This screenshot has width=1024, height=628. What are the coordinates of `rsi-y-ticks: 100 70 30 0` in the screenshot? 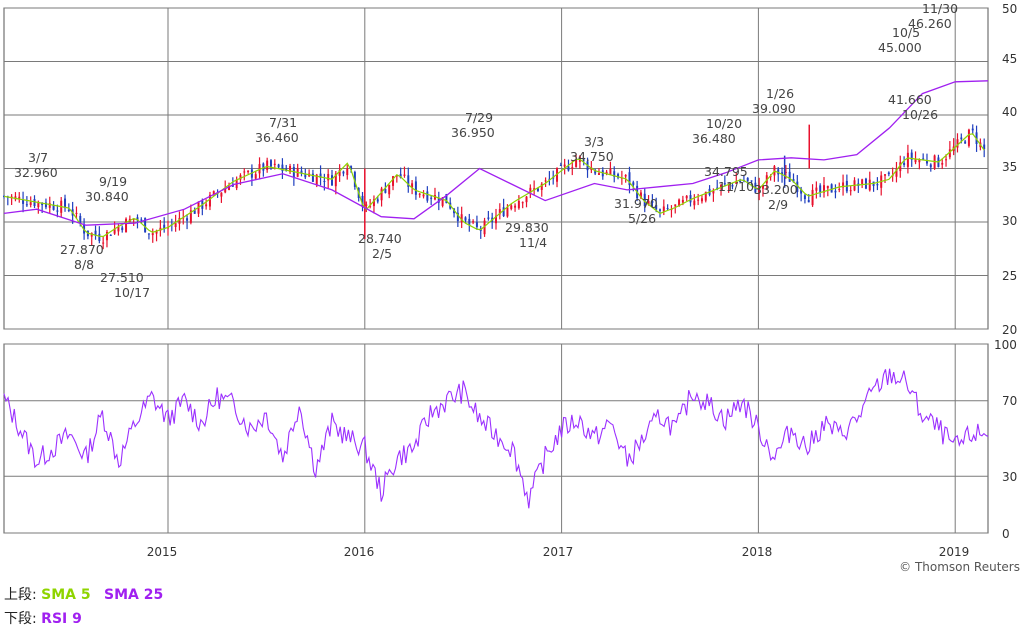 It's located at (1005, 439).